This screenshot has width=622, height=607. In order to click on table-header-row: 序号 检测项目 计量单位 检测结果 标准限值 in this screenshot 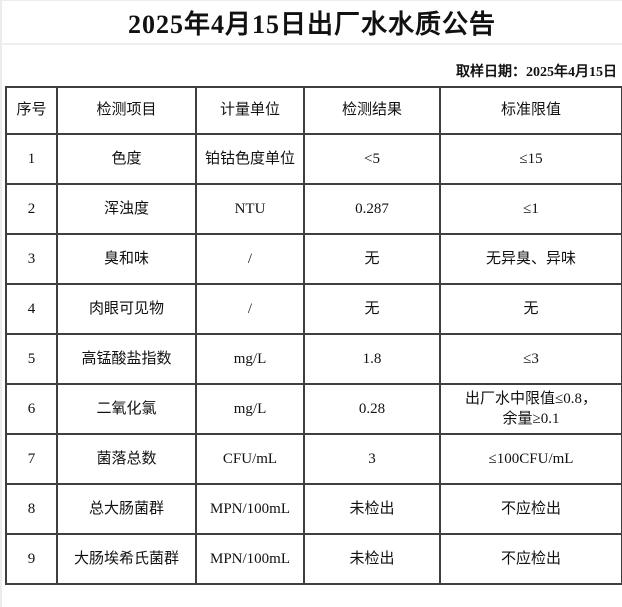, I will do `click(313, 110)`.